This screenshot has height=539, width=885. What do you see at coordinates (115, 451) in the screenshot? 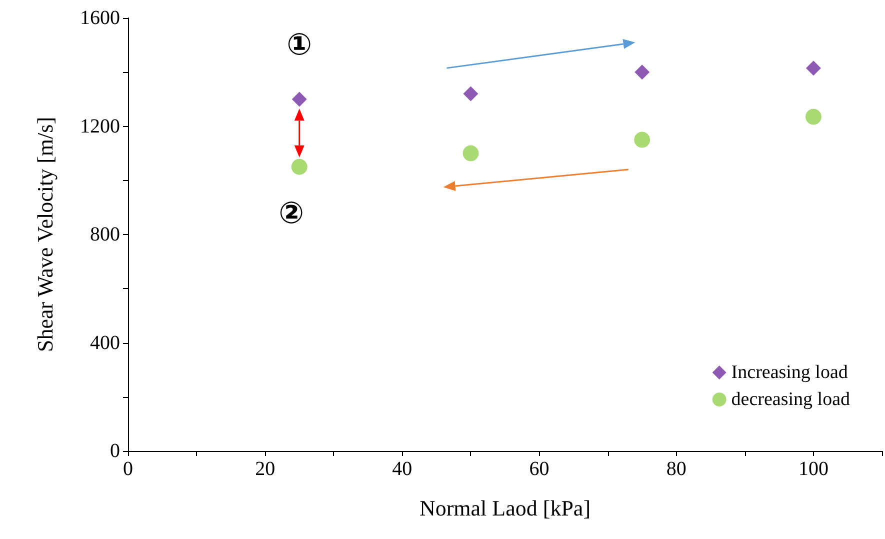
I see `y-tick-label: 0` at bounding box center [115, 451].